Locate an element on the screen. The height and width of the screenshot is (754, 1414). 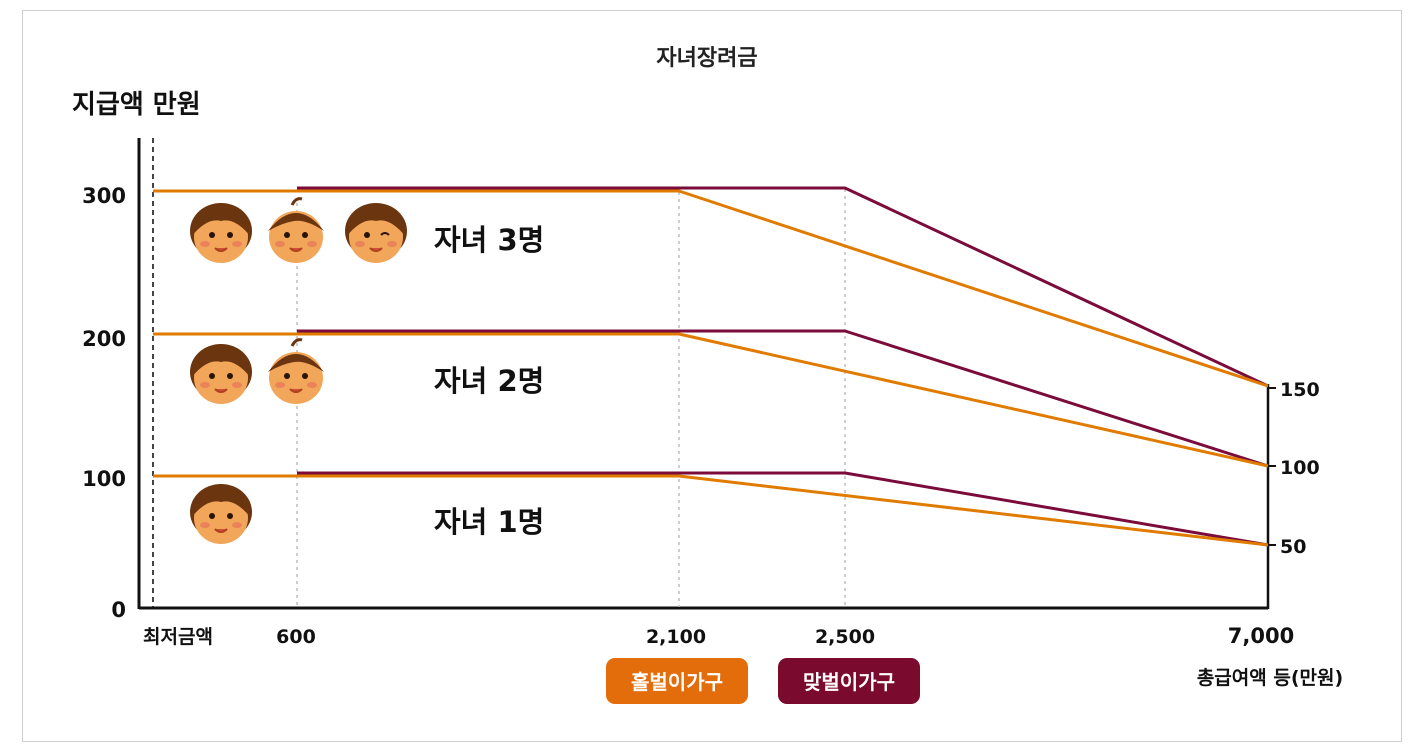
x-axis-title: 총급여액 등(만원) is located at coordinates (1270, 678).